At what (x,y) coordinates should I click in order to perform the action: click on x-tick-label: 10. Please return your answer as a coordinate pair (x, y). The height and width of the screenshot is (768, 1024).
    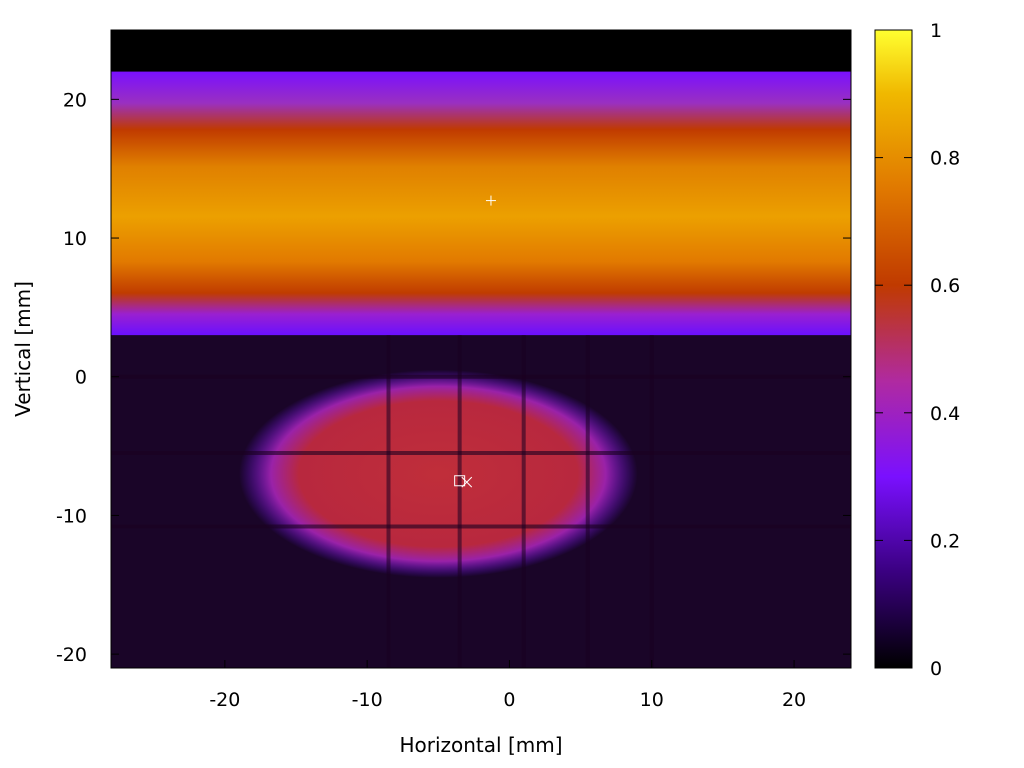
    Looking at the image, I should click on (652, 700).